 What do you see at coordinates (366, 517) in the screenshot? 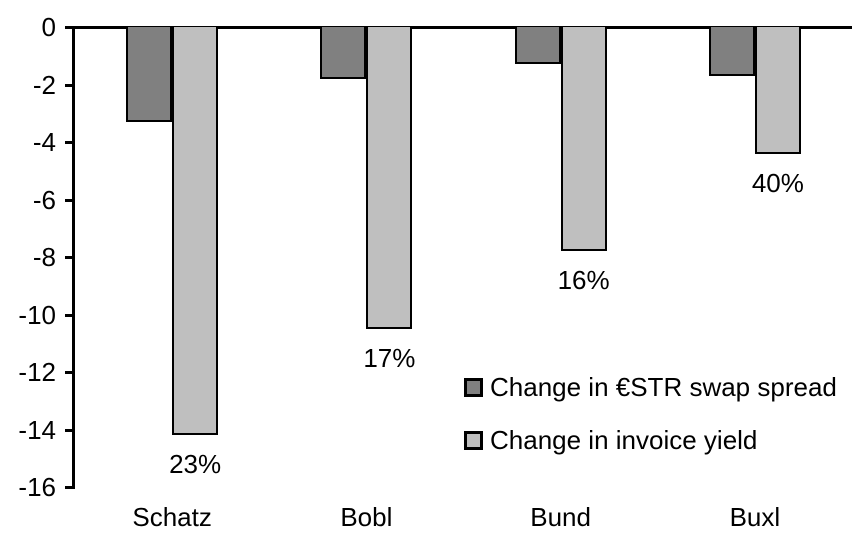
I see `x-axis-label-bobl: Bobl` at bounding box center [366, 517].